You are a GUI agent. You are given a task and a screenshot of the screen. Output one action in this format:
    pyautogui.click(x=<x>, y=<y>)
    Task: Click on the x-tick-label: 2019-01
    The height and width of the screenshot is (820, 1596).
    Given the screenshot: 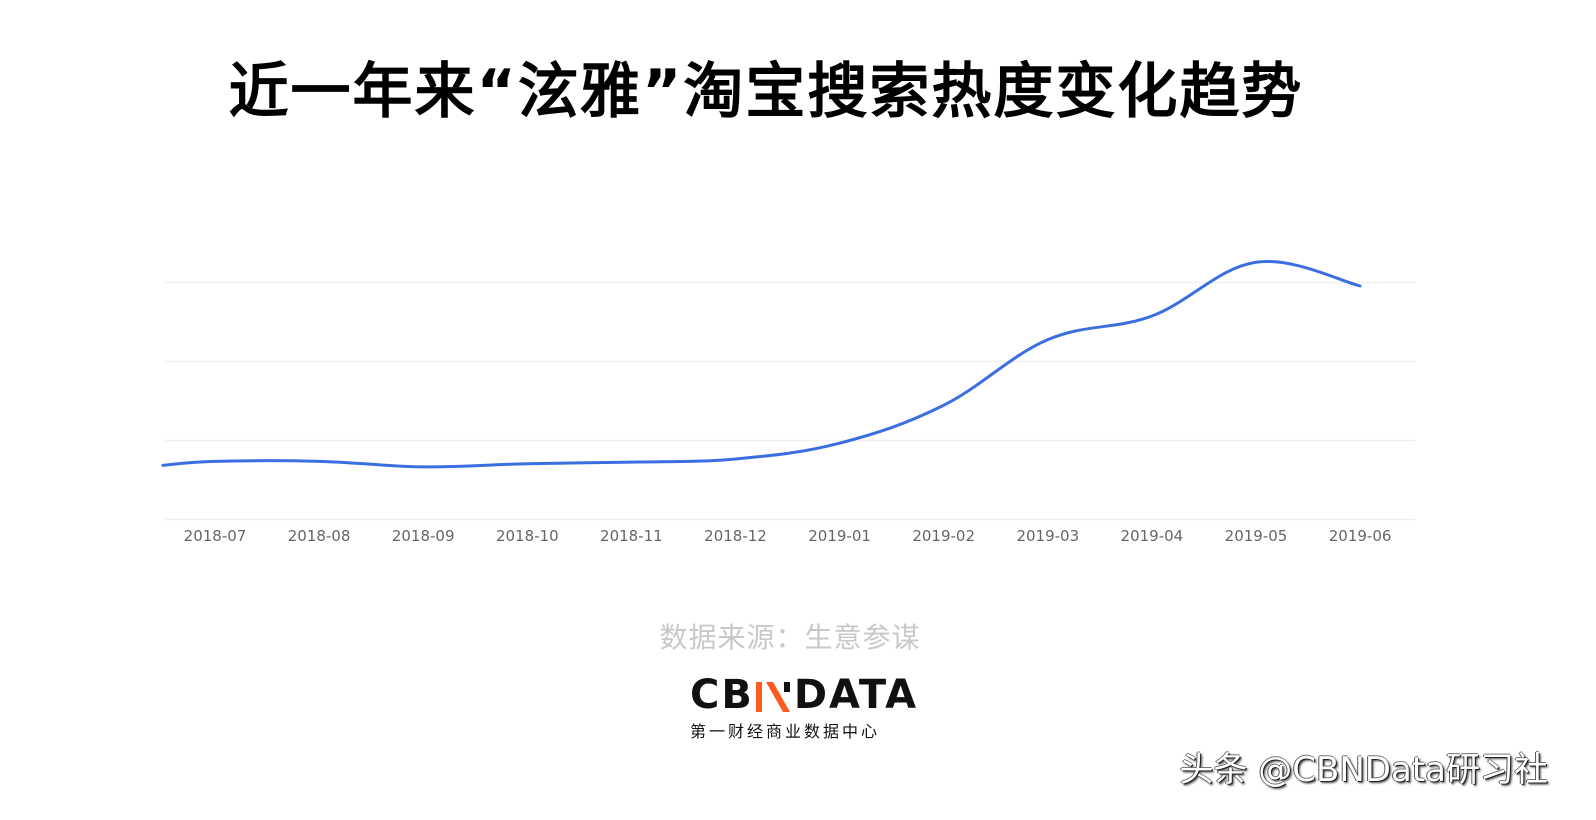 What is the action you would take?
    pyautogui.click(x=839, y=536)
    